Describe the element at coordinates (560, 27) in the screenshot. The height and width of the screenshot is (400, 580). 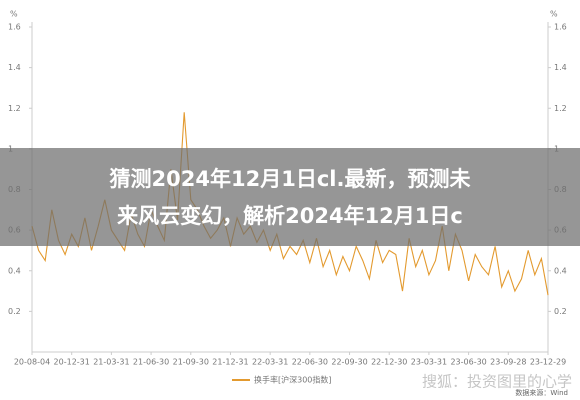
I see `y2-tick-label: 1.6` at that location.